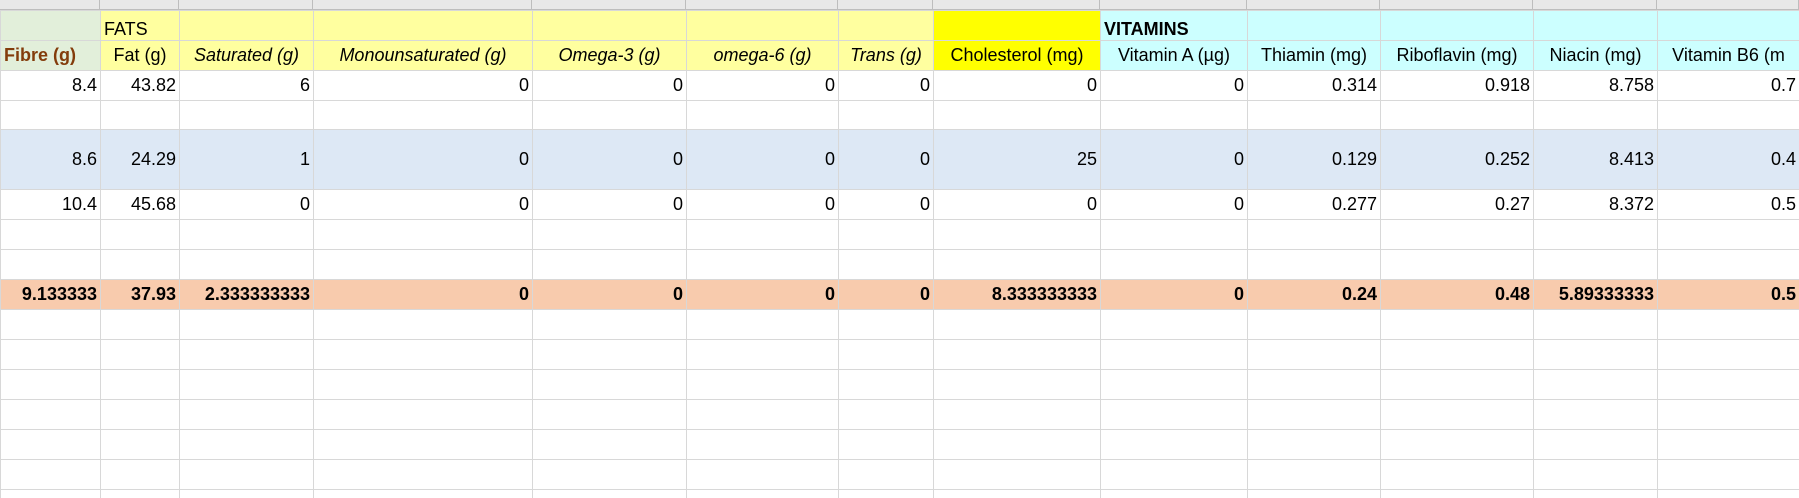  Describe the element at coordinates (1174, 55) in the screenshot. I see `cell: Vitamin A (µg)` at that location.